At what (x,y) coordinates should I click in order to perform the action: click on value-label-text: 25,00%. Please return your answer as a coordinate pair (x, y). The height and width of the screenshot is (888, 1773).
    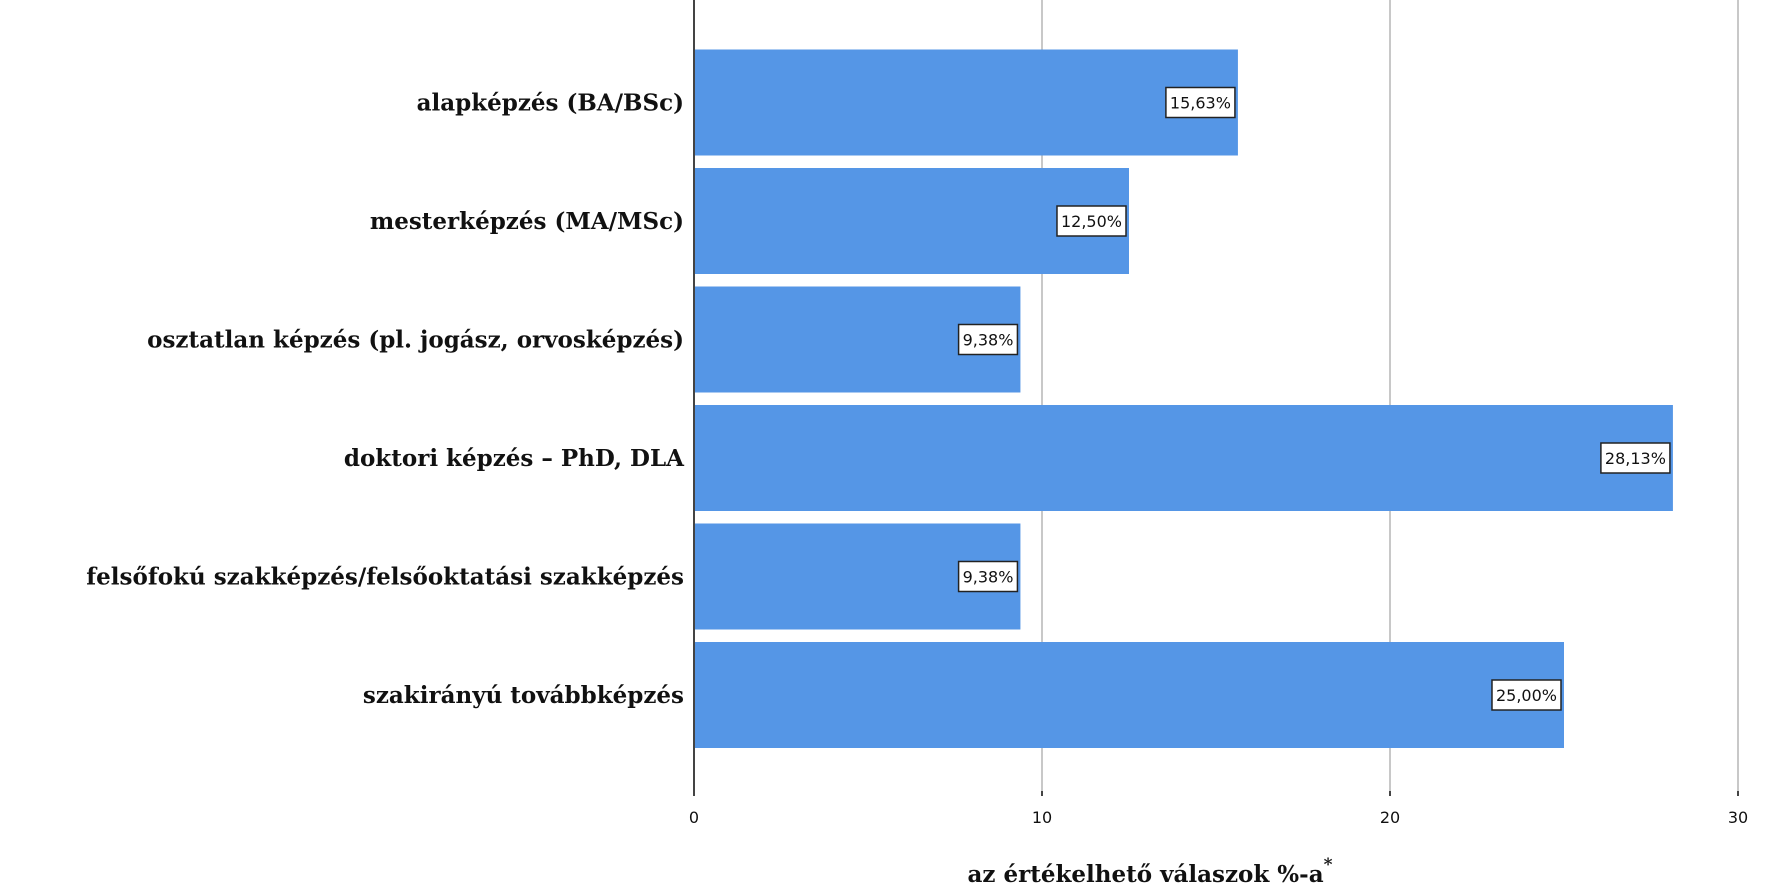
    Looking at the image, I should click on (1526, 695).